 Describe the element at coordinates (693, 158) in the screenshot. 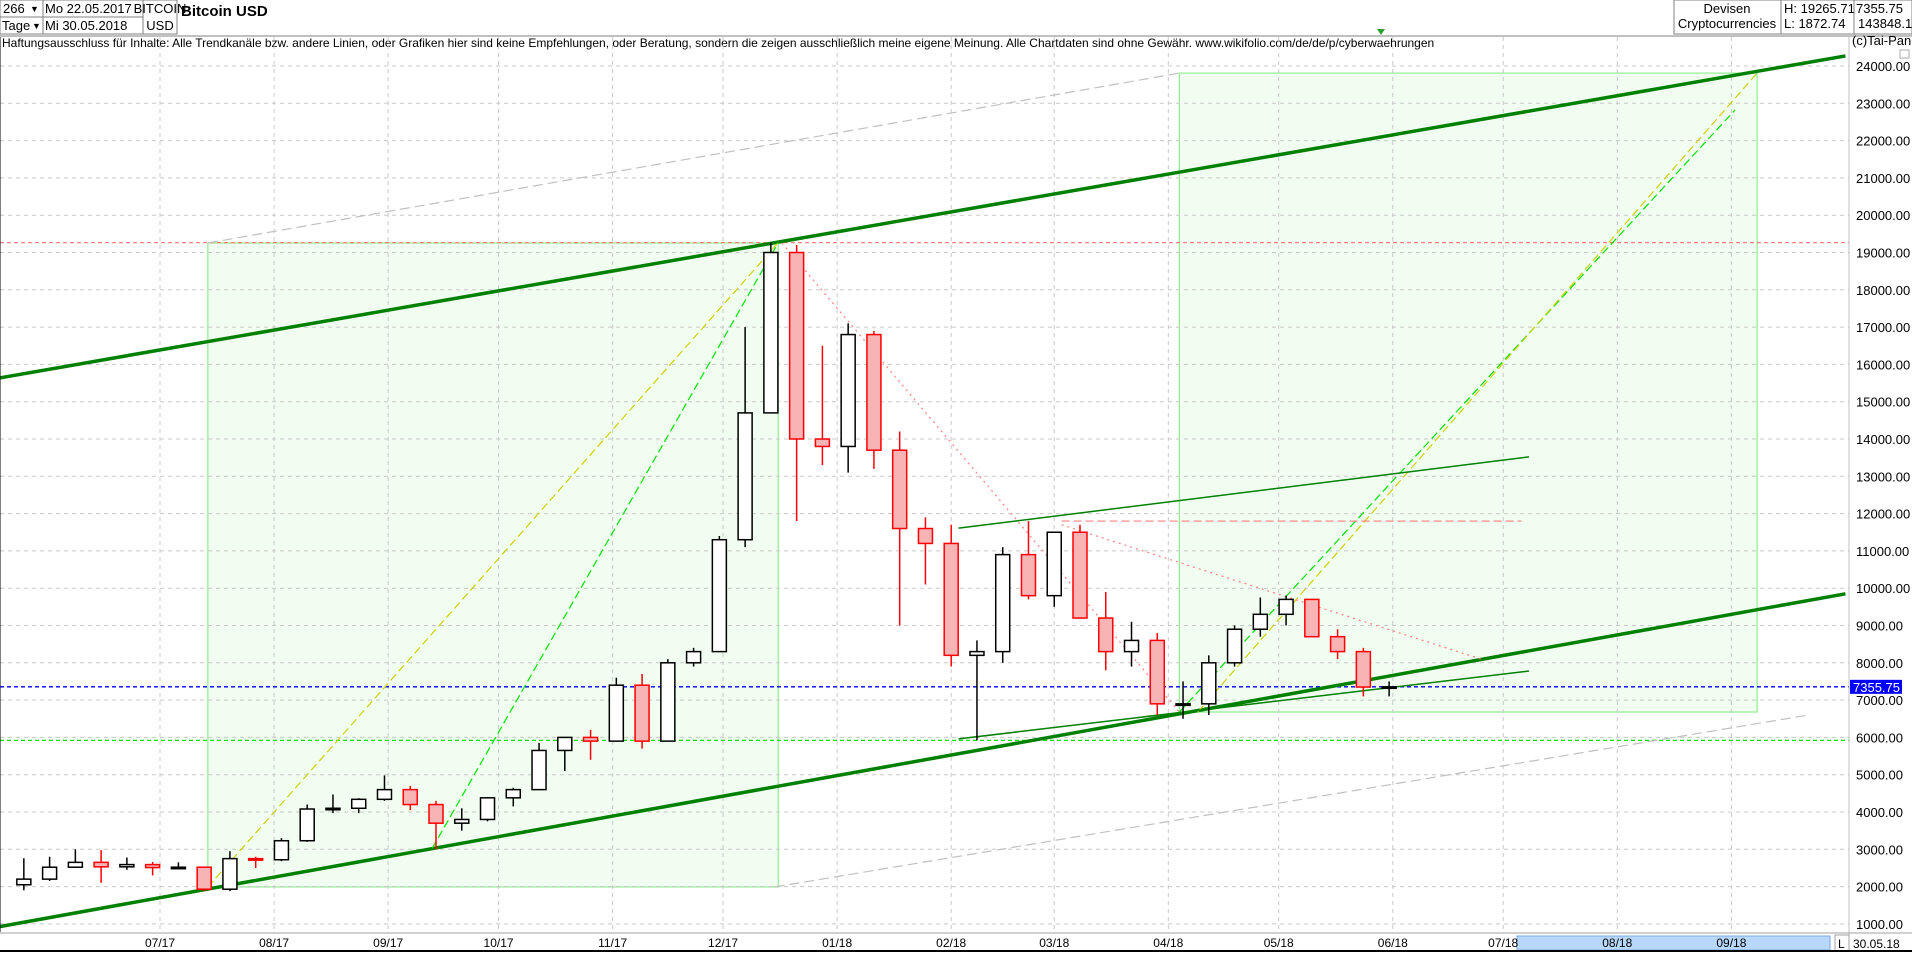

I see `outer-upper-channel` at that location.